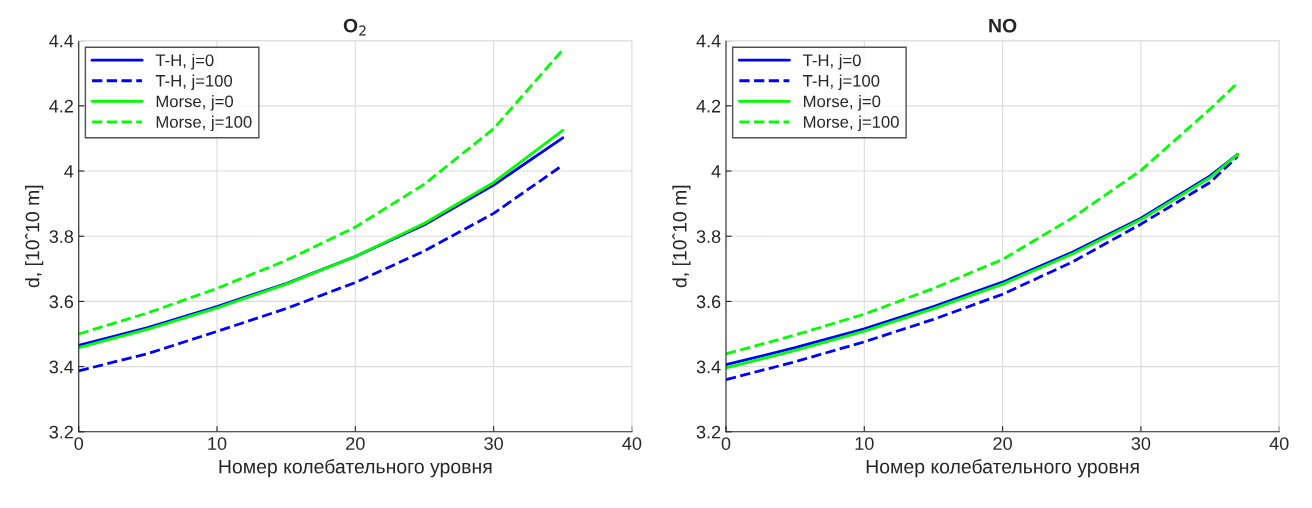 This screenshot has height=508, width=1312. Describe the element at coordinates (354, 27) in the screenshot. I see `chart-title: O$_{2}$` at that location.